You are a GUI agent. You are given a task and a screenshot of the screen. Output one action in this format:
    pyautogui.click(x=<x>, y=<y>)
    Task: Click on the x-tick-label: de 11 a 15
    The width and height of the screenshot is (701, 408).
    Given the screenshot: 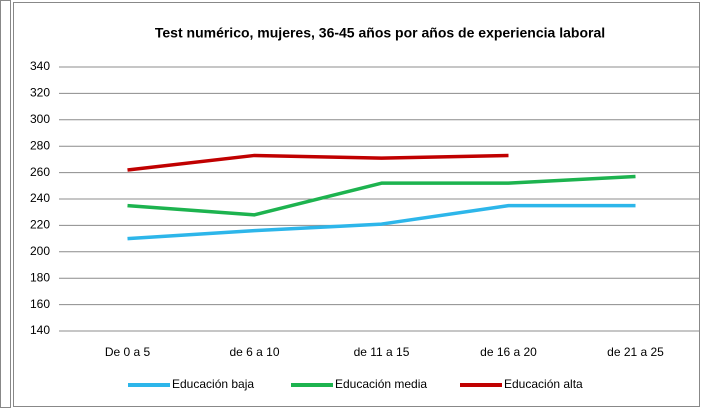 What is the action you would take?
    pyautogui.click(x=382, y=352)
    